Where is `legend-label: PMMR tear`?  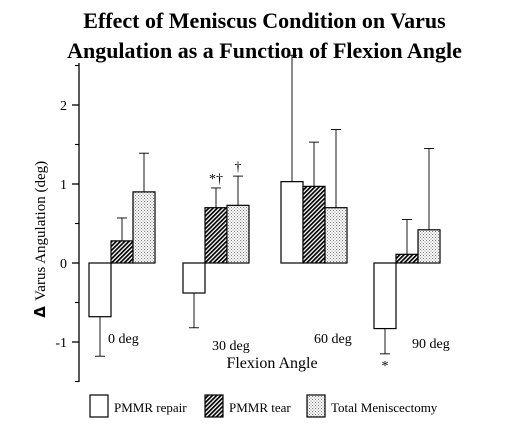 legend-label: PMMR tear is located at coordinates (260, 407).